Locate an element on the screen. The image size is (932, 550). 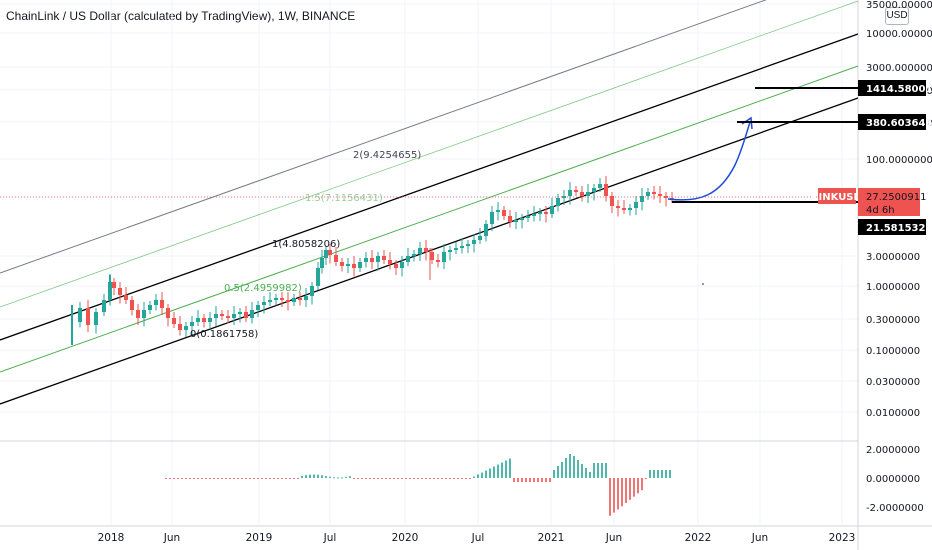
target-price-text: 1414.5800172 is located at coordinates (899, 89).